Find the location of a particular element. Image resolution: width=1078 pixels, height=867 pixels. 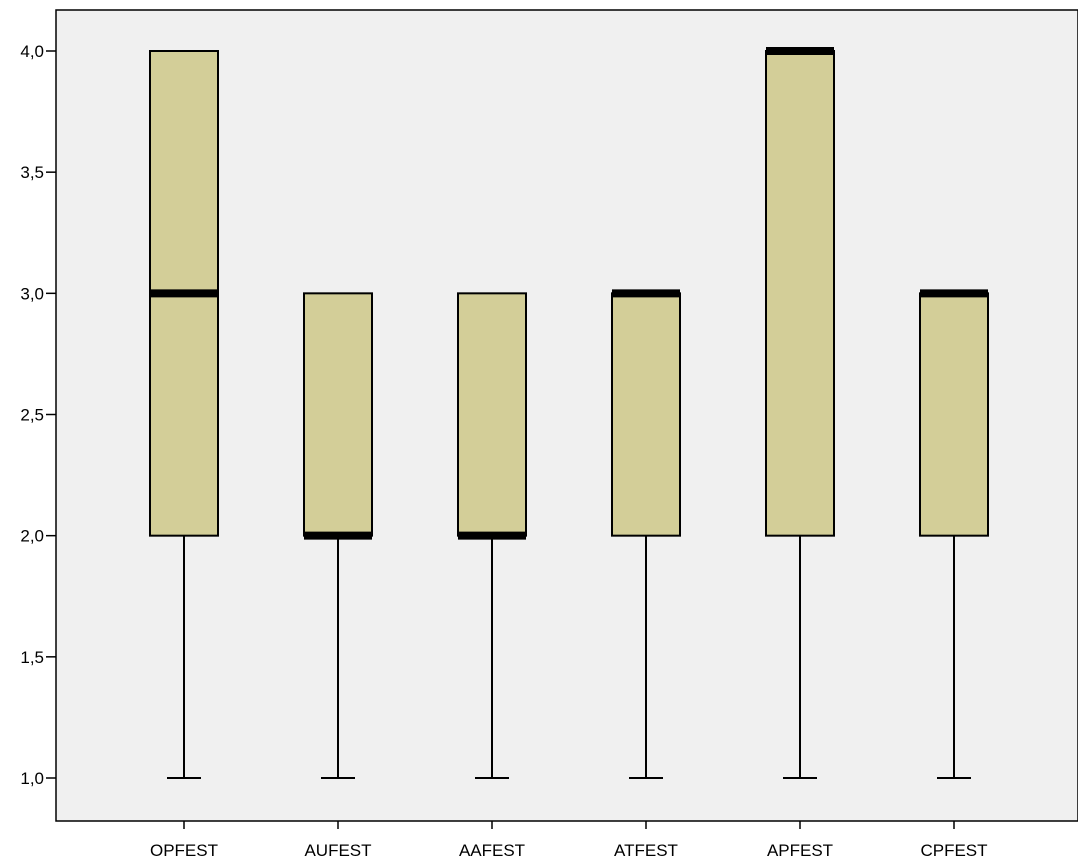

x-tick-label: CPFEST is located at coordinates (953, 850).